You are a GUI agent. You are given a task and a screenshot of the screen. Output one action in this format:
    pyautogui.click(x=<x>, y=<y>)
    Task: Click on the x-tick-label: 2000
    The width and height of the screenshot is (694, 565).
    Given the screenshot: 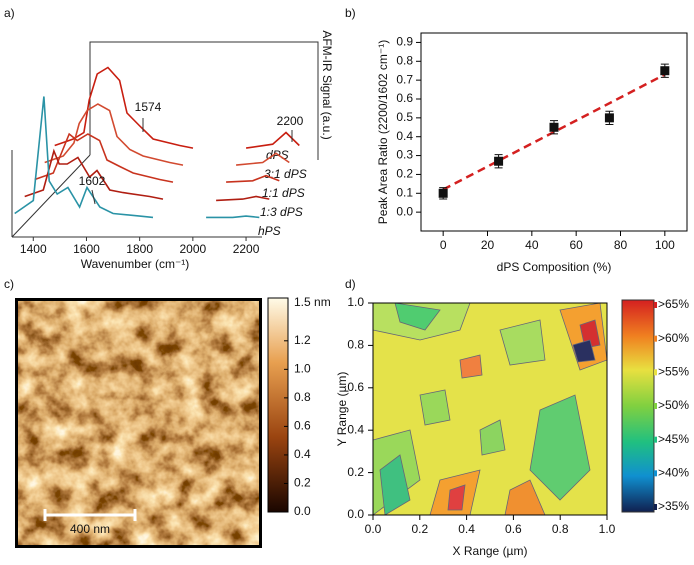 What is the action you would take?
    pyautogui.click(x=192, y=249)
    